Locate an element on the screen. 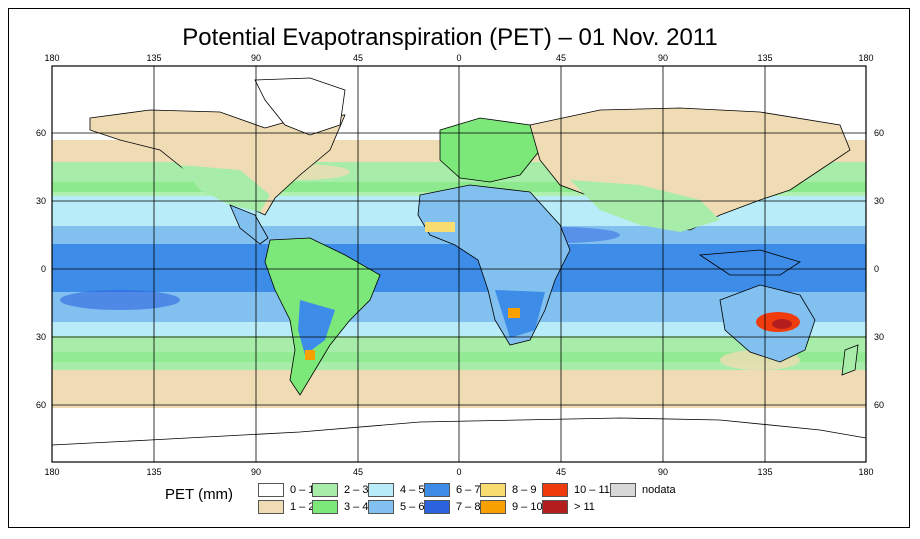 This screenshot has width=920, height=539. legend-label: 9 – 10 is located at coordinates (527, 507).